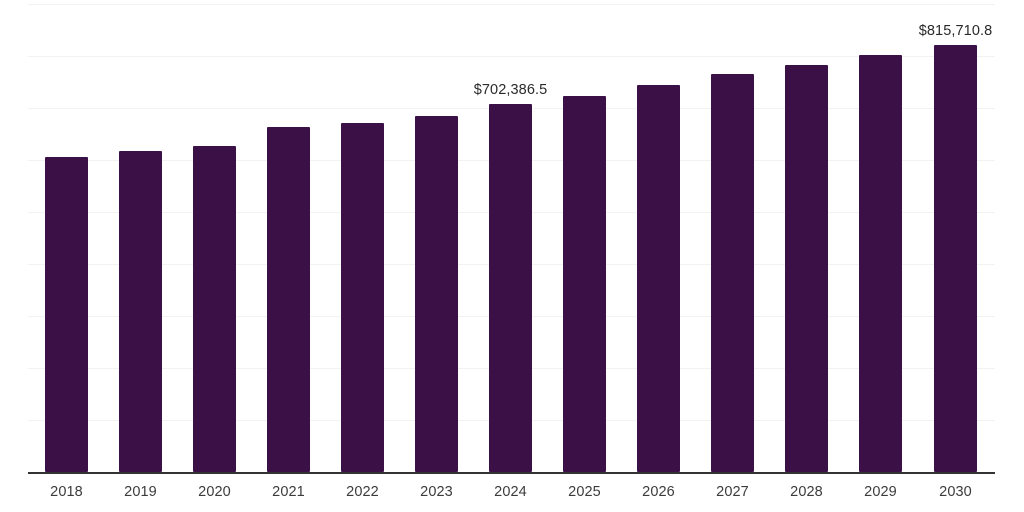 Image resolution: width=1024 pixels, height=512 pixels. I want to click on tick-label-2025: 2025, so click(584, 492).